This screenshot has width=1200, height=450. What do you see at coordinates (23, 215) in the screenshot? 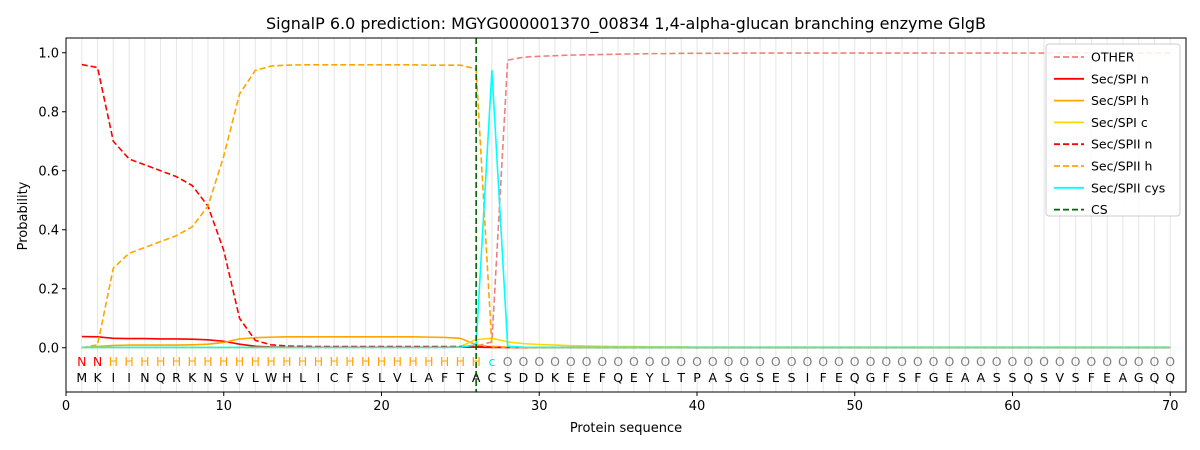
I see `y-axis-label: Probability` at bounding box center [23, 215].